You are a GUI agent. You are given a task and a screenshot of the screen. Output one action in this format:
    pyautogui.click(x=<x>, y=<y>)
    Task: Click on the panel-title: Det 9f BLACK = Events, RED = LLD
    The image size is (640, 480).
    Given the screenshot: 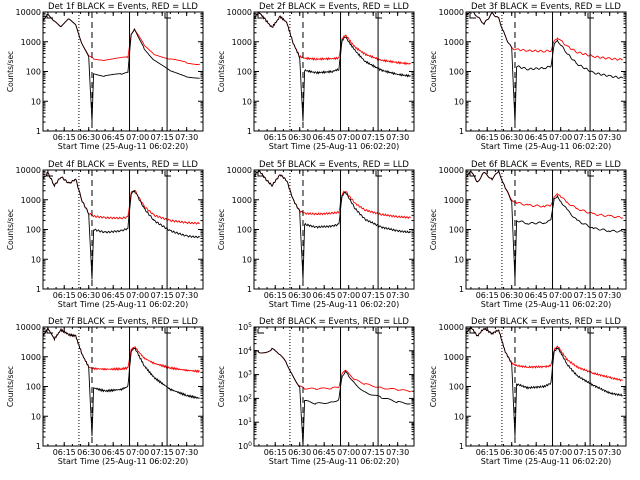 What is the action you would take?
    pyautogui.click(x=546, y=322)
    